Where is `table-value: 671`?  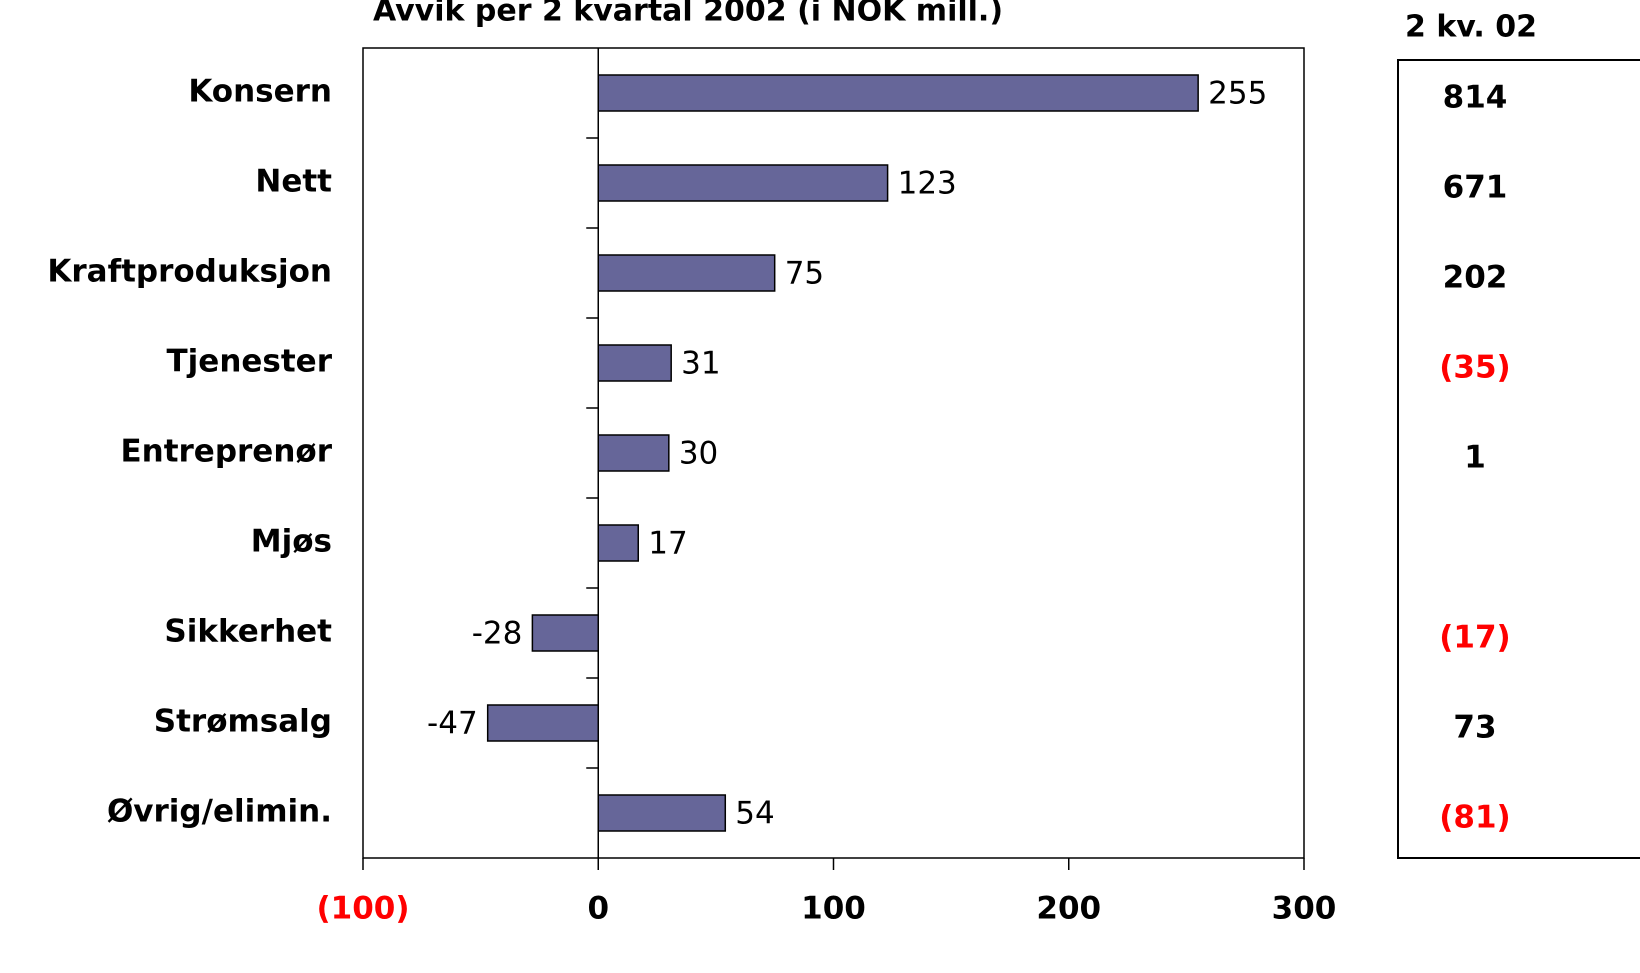 table-value: 671 is located at coordinates (1475, 188).